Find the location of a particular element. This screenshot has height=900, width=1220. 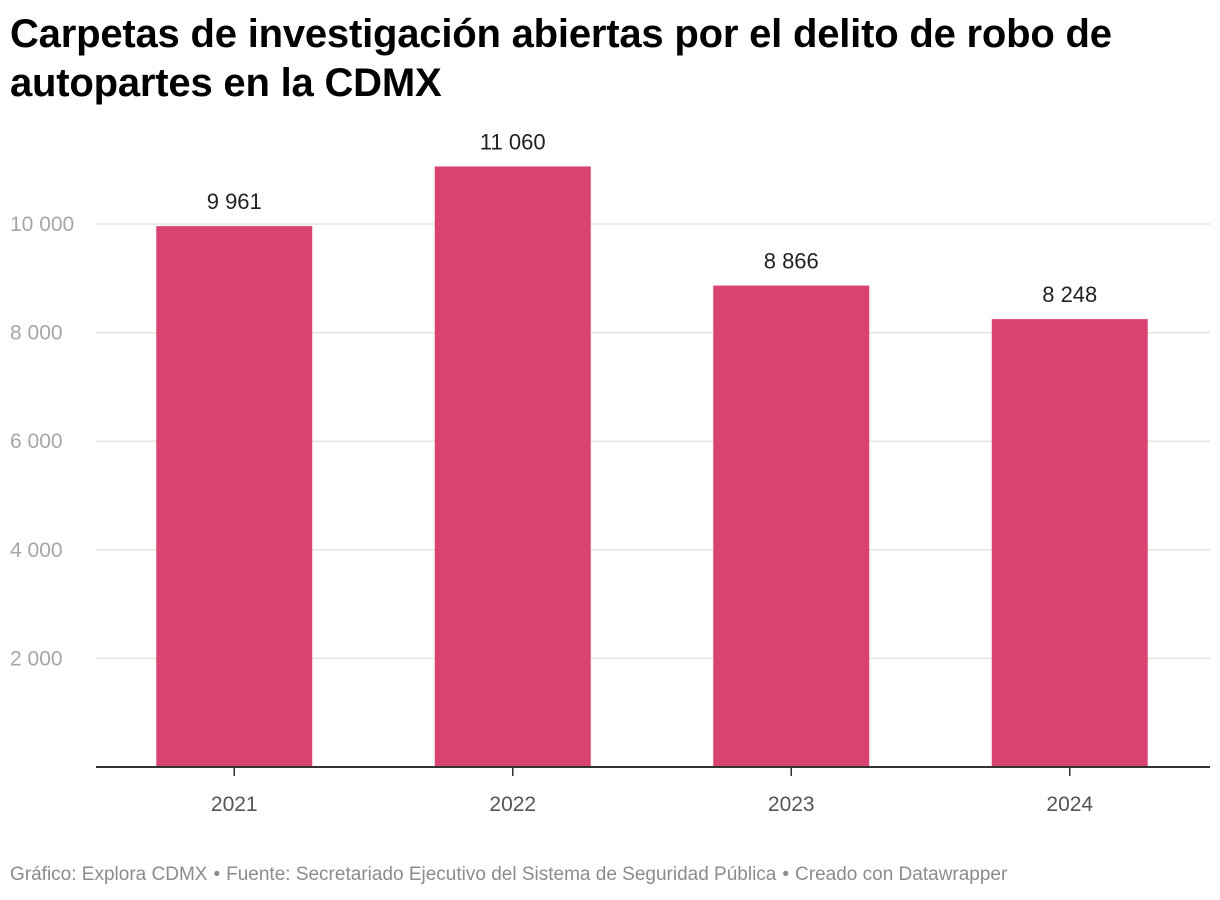

x-tick-label: 2021 is located at coordinates (234, 804).